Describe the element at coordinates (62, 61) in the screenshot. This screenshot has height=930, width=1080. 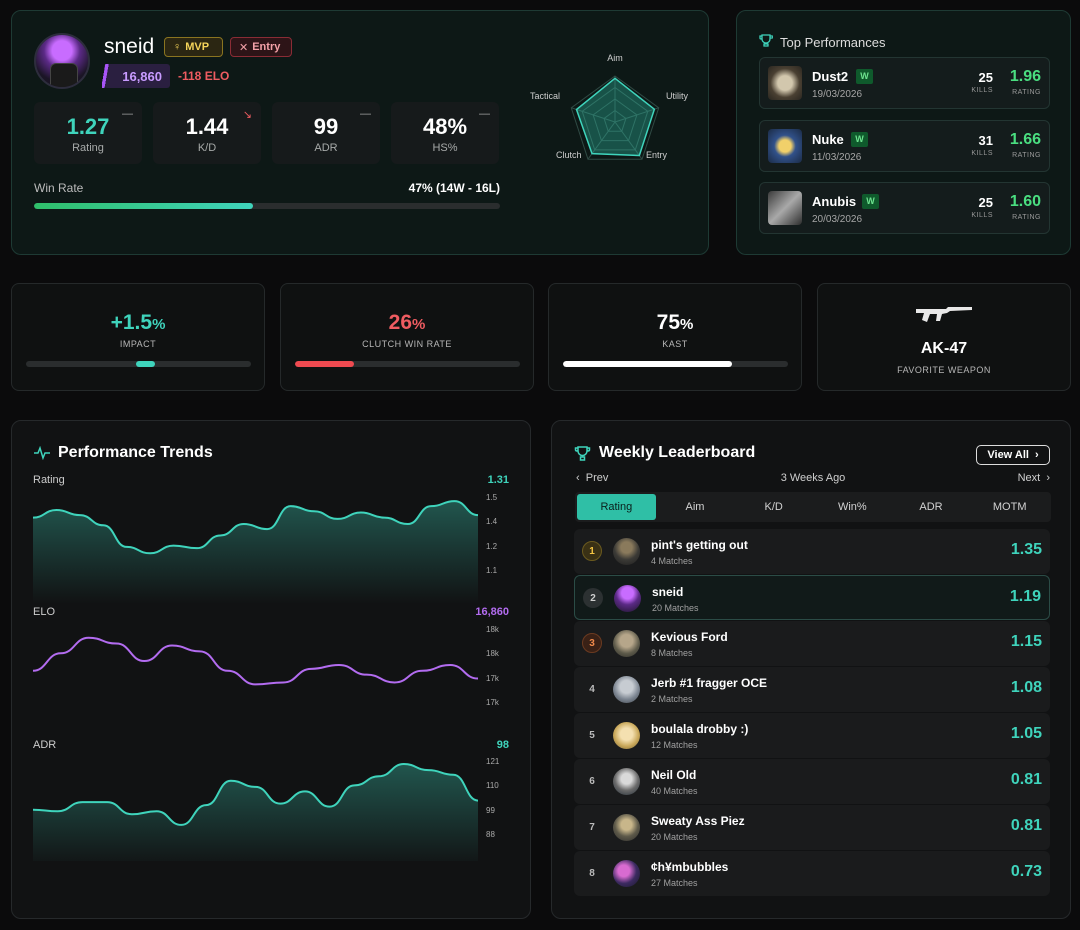
I see `profile-avatar` at that location.